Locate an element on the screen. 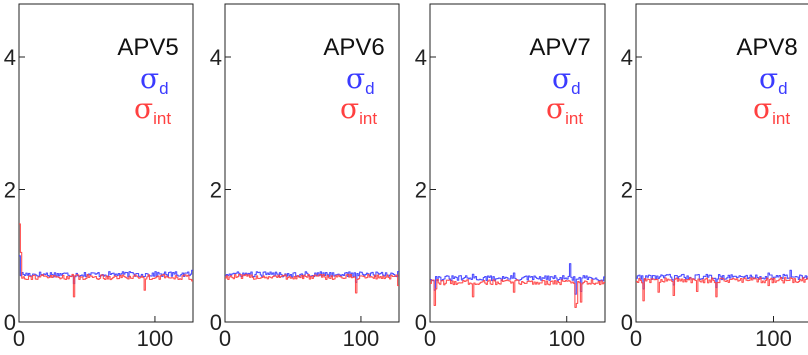 The image size is (808, 355). panel-title: APV8 is located at coordinates (766, 47).